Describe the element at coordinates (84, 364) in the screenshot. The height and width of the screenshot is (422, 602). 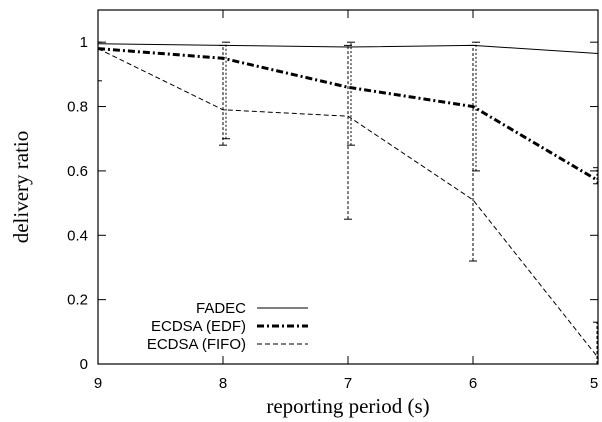
I see `y-tick-label: 0` at that location.